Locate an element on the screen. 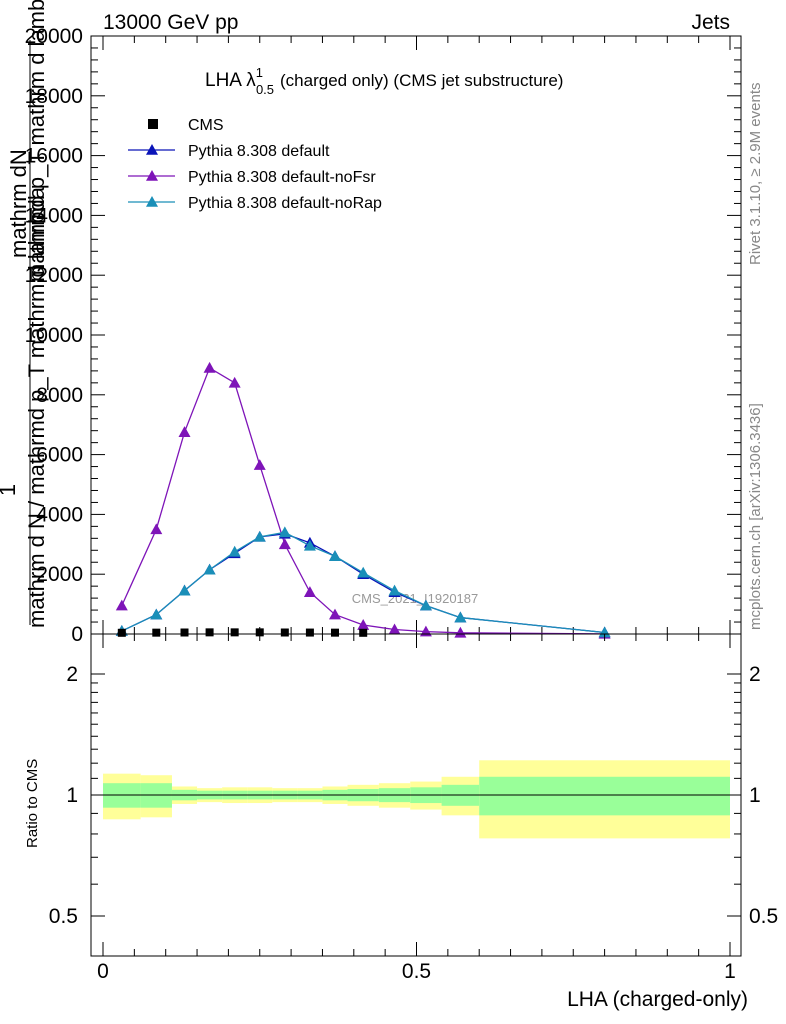  analysis-label: CMS_2021_I1920187 is located at coordinates (415, 598).